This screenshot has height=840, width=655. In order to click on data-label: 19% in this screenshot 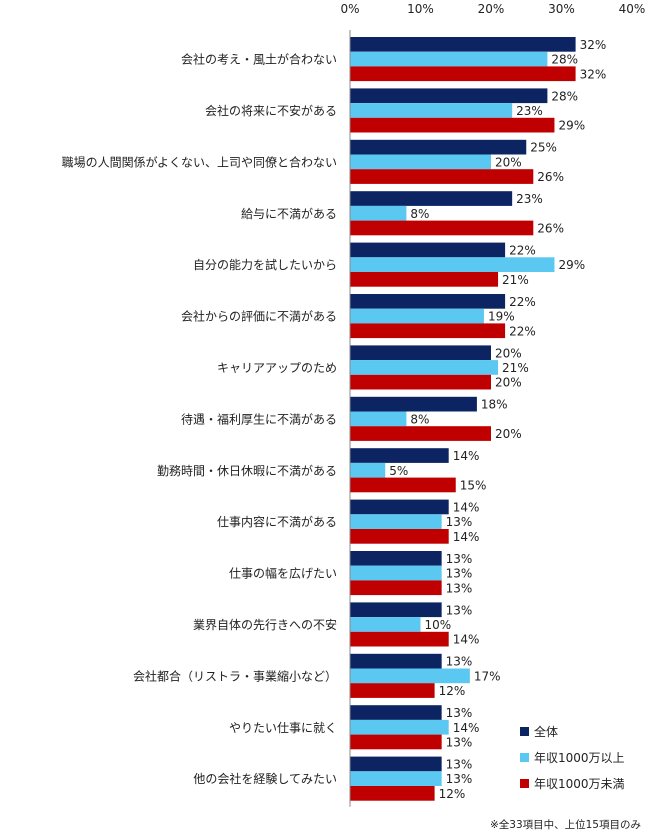, I will do `click(501, 317)`.